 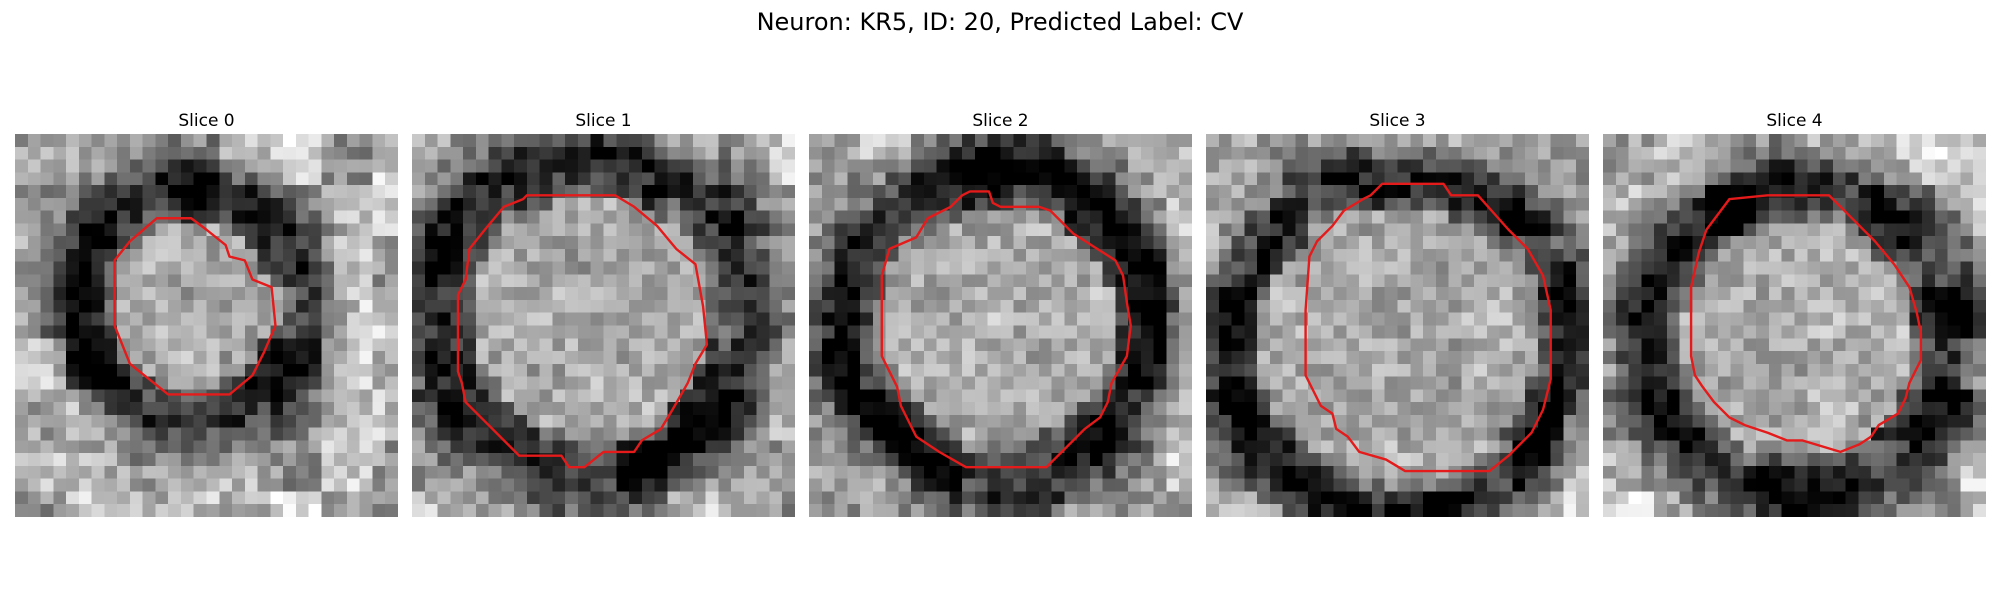 What do you see at coordinates (603, 121) in the screenshot?
I see `slice-title: Slice 1` at bounding box center [603, 121].